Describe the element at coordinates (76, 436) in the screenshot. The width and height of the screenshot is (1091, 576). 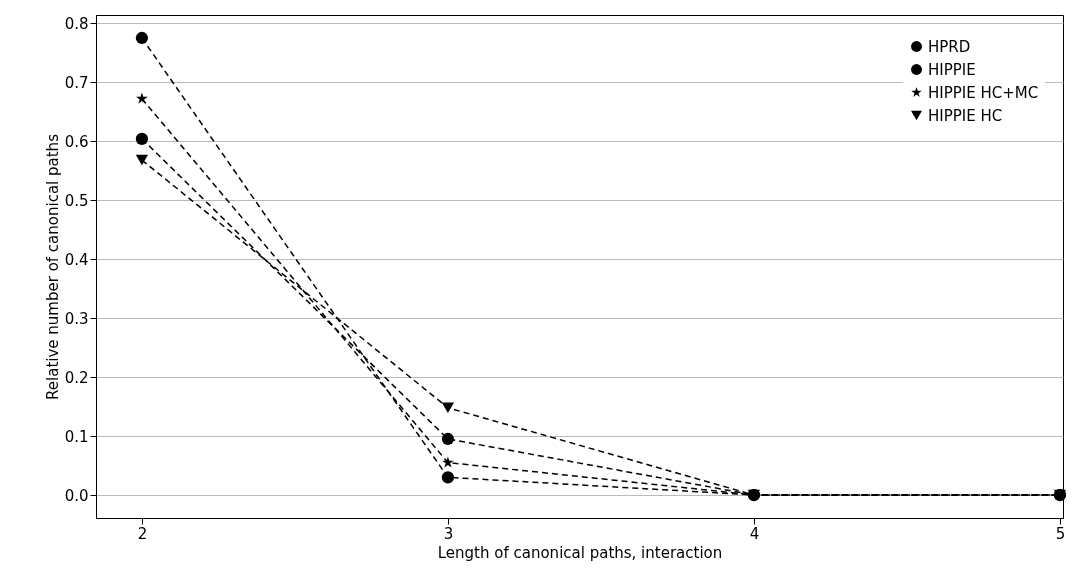
I see `y-tick-label: 0.1` at that location.